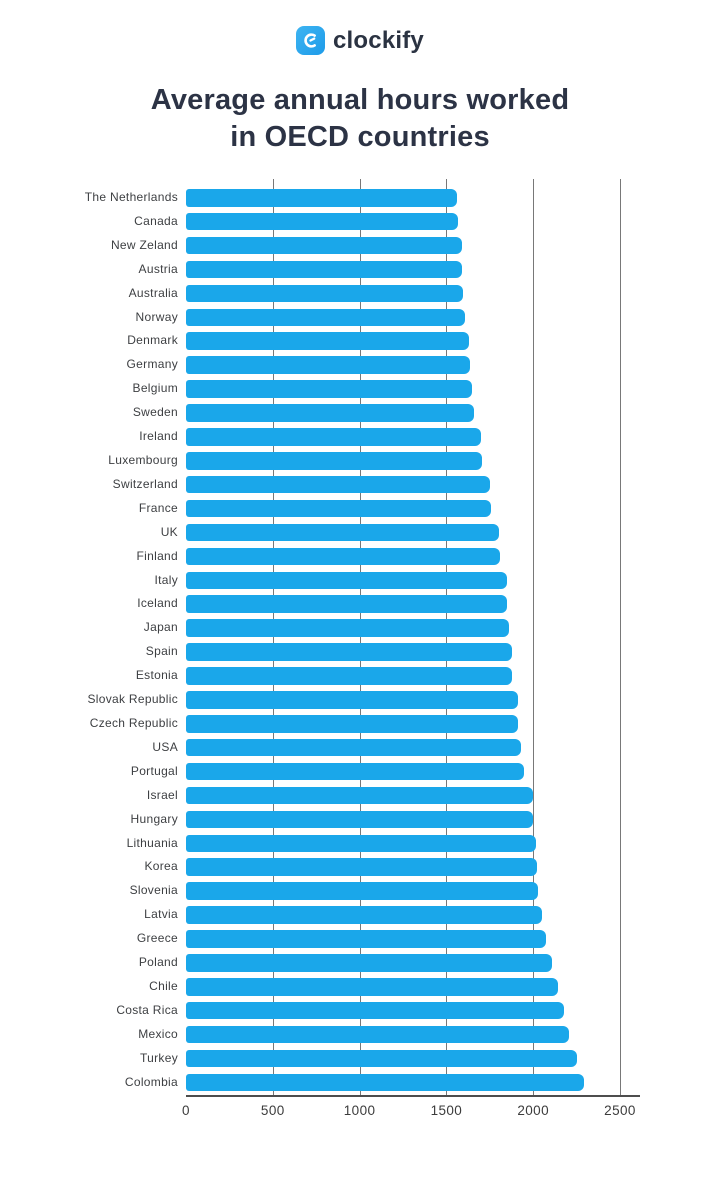 The image size is (720, 1197). I want to click on bar-norway, so click(326, 317).